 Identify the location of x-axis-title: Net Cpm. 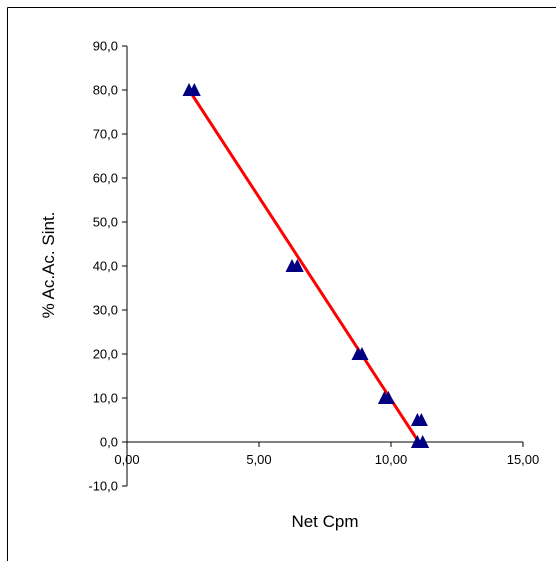
(324, 521).